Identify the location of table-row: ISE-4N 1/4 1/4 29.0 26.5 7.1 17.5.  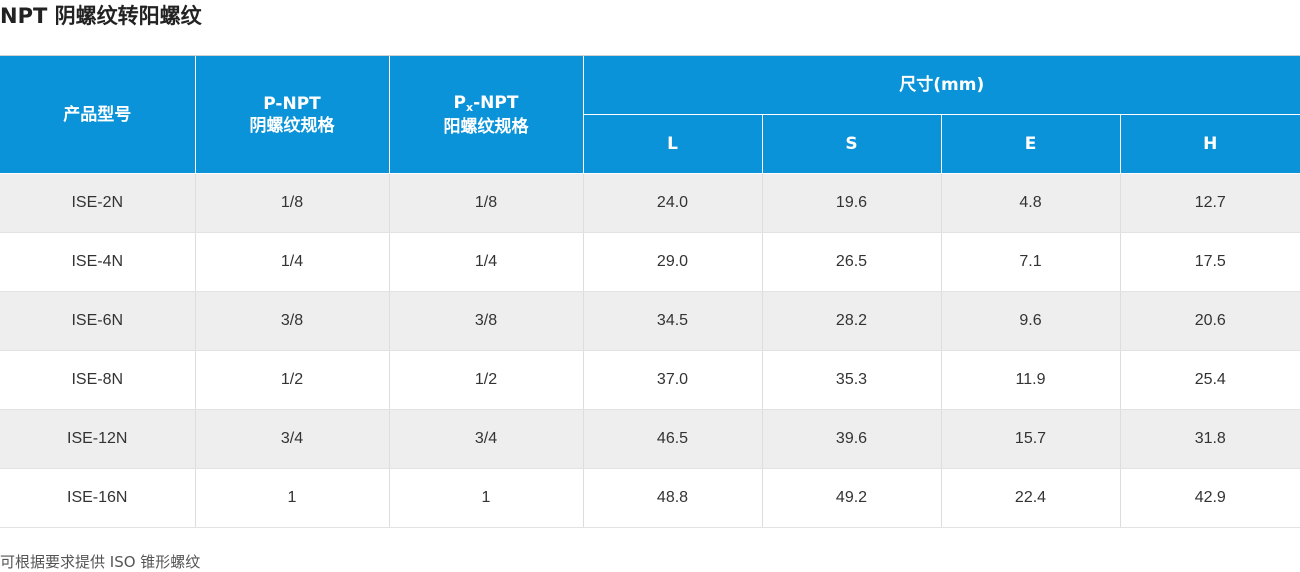
(650, 262).